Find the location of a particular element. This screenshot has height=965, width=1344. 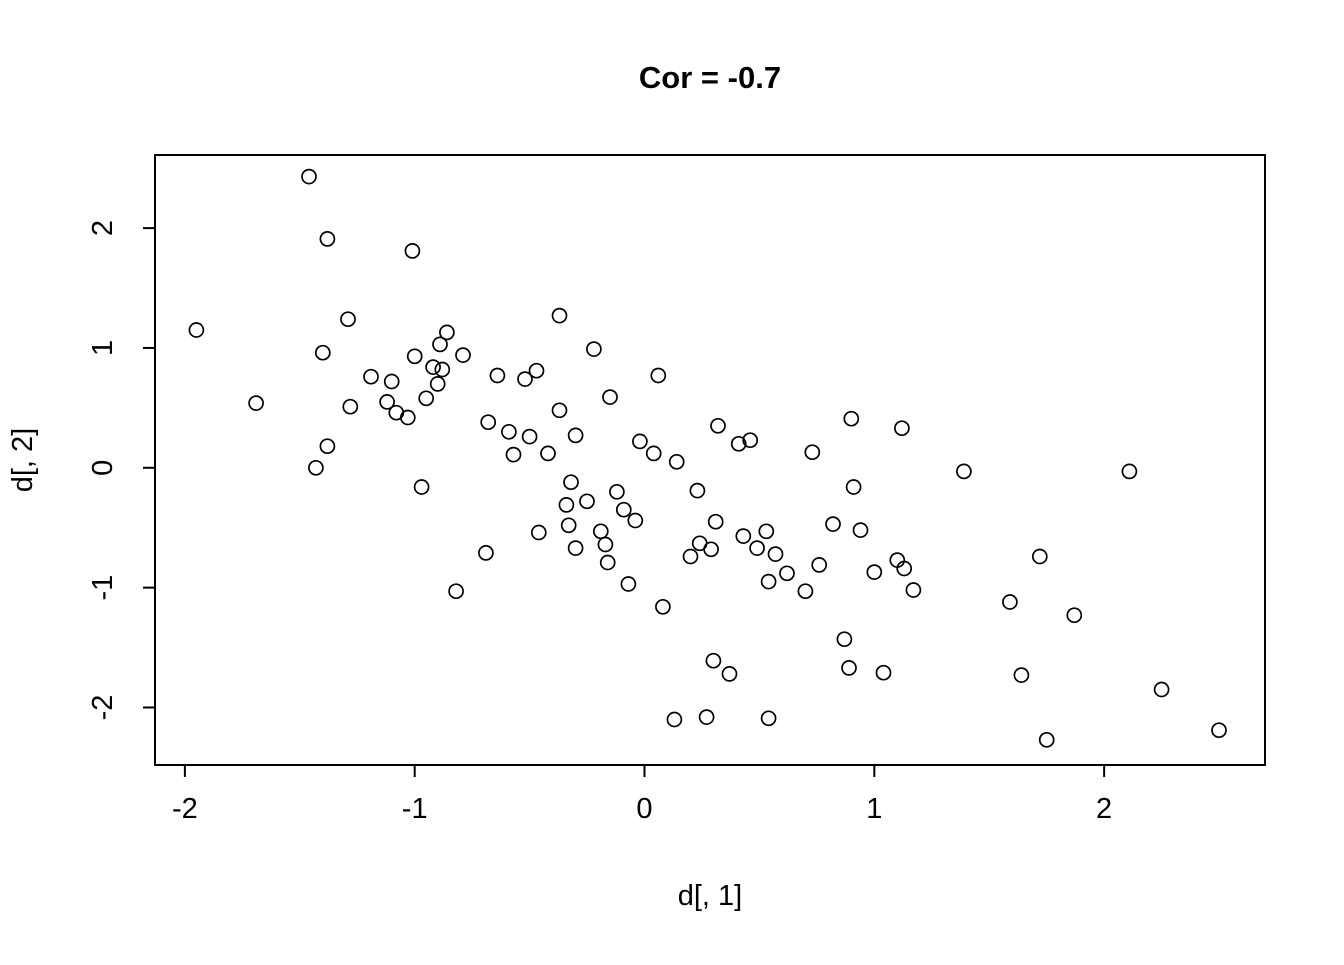

x-tick-label: 0 is located at coordinates (644, 809).